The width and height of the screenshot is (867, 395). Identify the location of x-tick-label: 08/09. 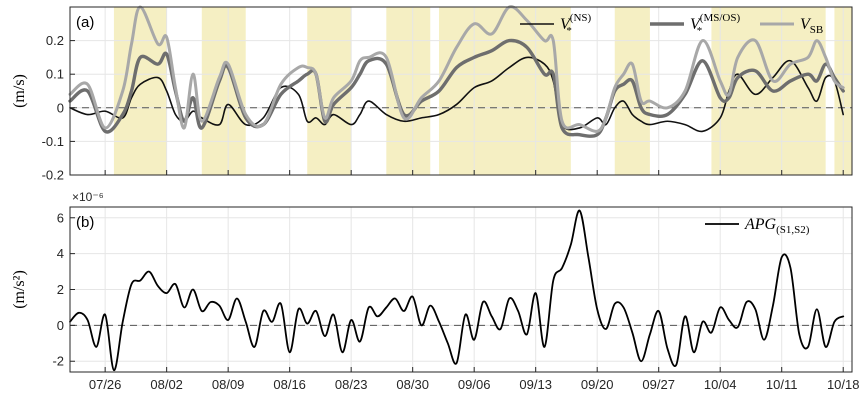
(228, 384).